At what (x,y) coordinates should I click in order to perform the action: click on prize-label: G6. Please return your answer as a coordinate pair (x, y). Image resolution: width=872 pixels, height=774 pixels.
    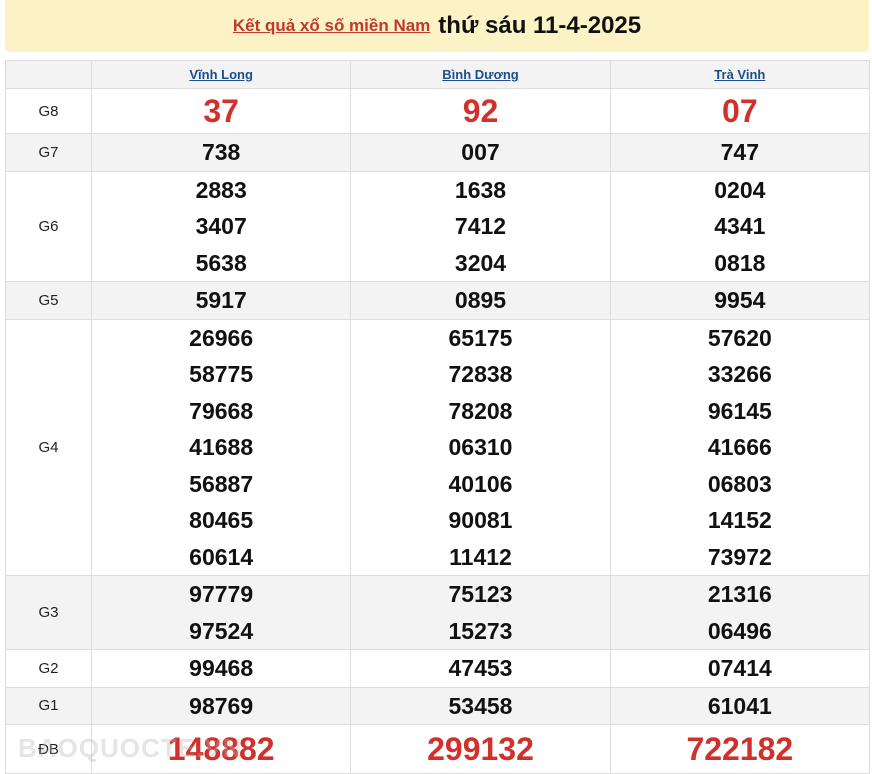
    Looking at the image, I should click on (48, 226).